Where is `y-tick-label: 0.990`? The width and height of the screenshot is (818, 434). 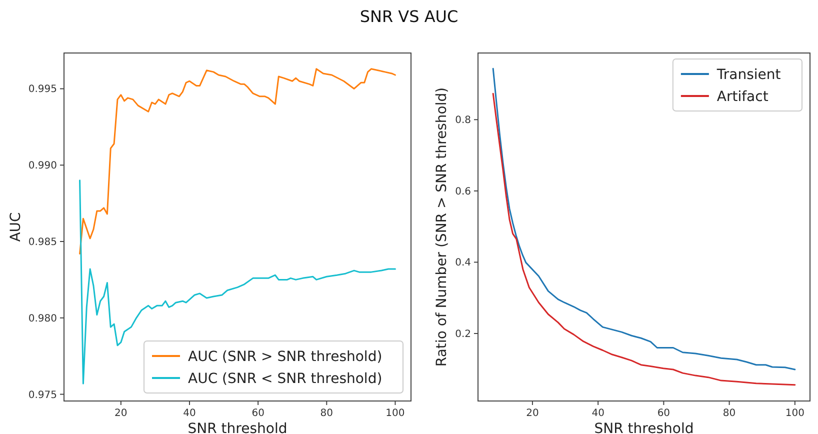
y-tick-label: 0.990 is located at coordinates (42, 166).